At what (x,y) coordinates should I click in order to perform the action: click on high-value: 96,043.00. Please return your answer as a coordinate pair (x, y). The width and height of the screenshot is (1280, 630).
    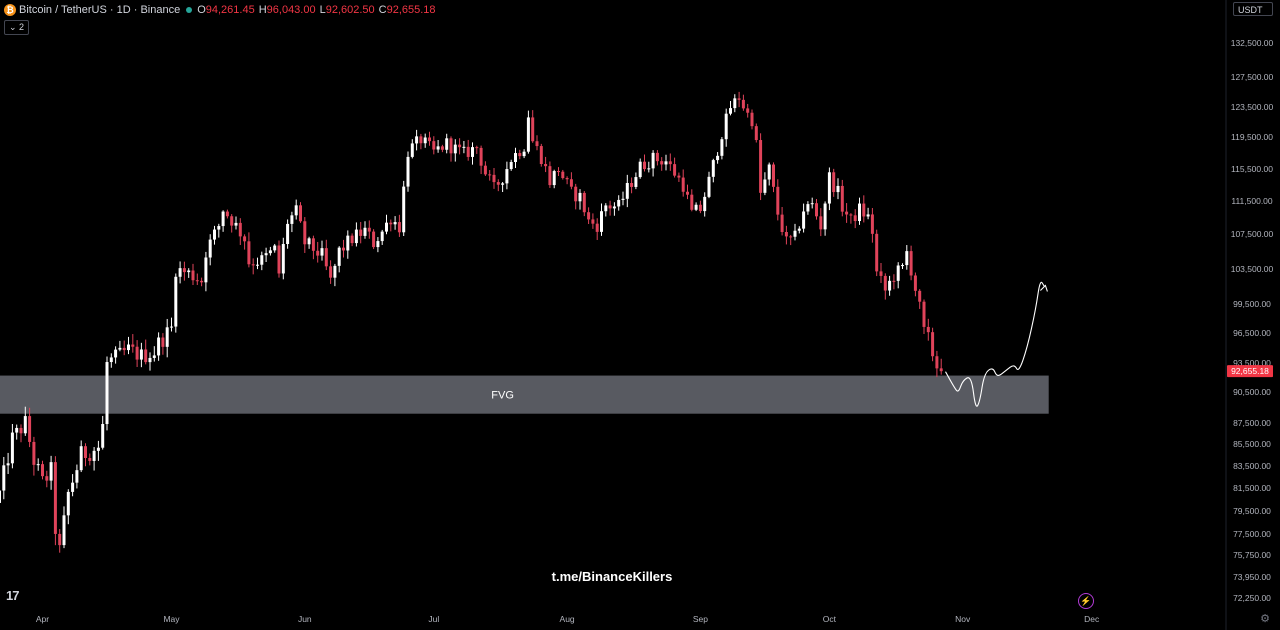
    Looking at the image, I should click on (291, 10).